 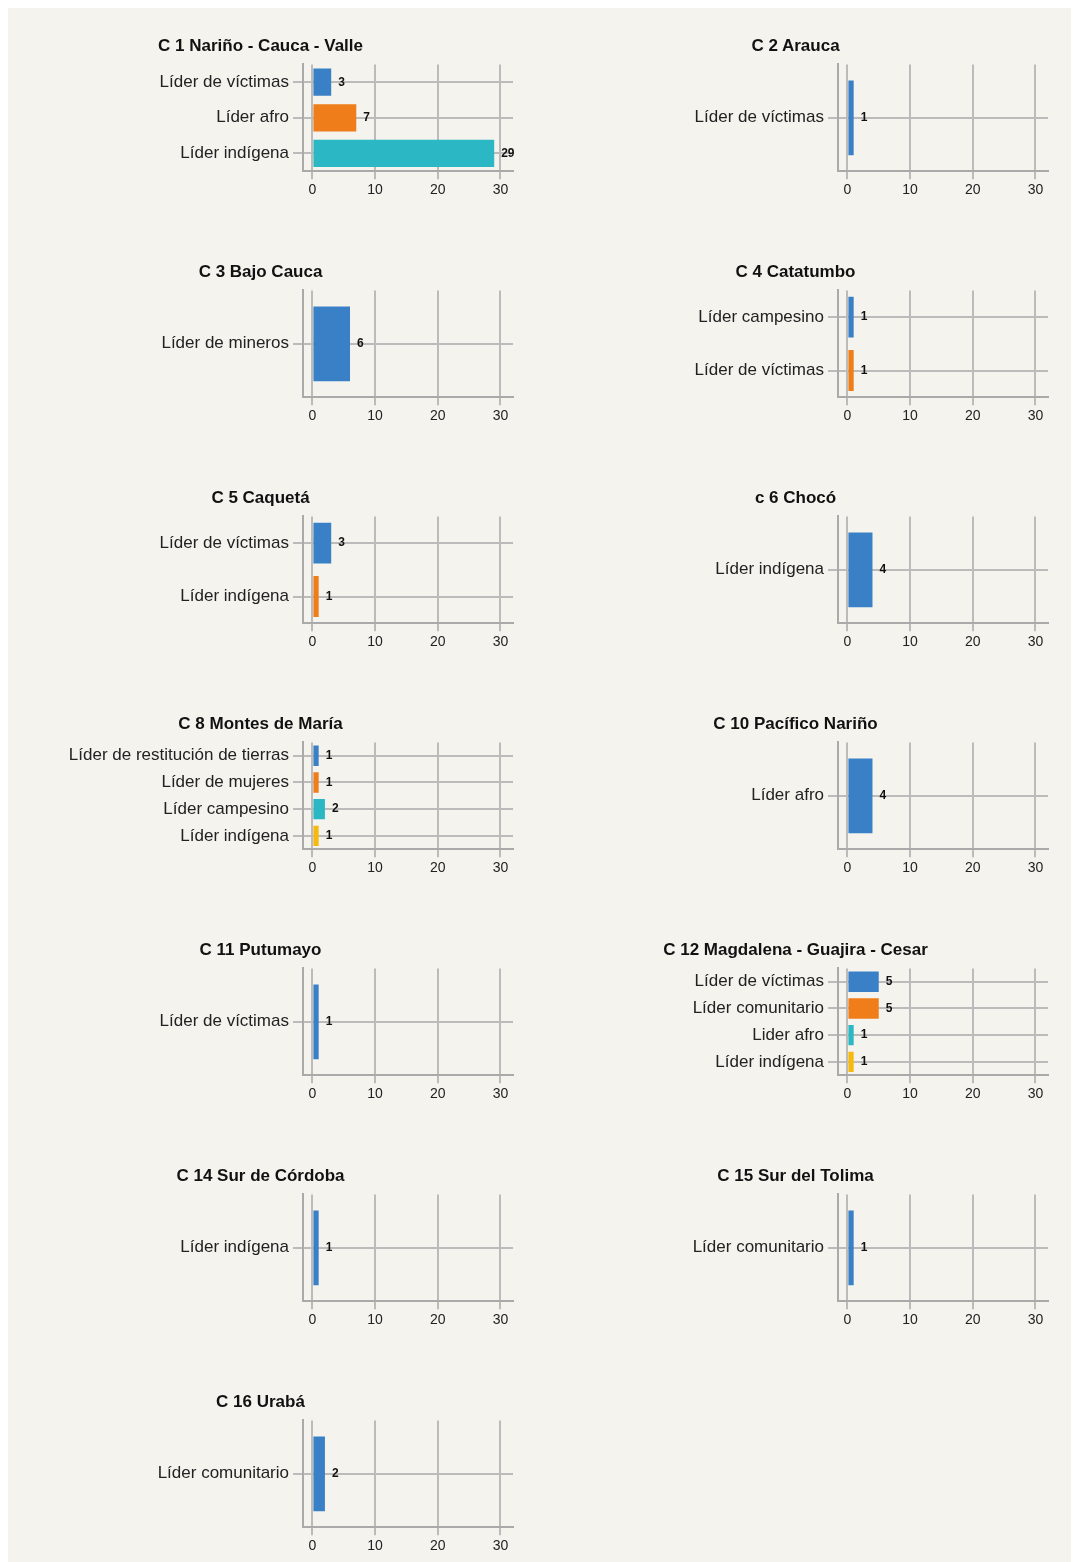 What do you see at coordinates (261, 1175) in the screenshot?
I see `chart-title: C 14 Sur de Córdoba` at bounding box center [261, 1175].